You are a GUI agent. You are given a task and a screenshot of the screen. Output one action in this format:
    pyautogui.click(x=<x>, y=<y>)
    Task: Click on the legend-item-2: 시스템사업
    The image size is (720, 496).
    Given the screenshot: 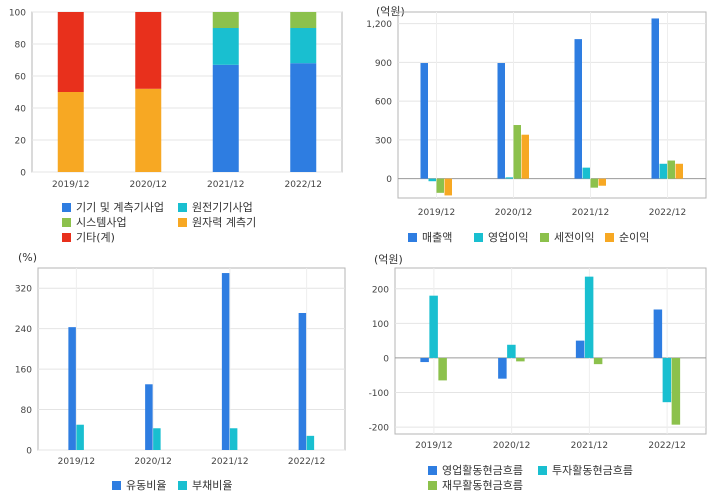 What is the action you would take?
    pyautogui.click(x=94, y=222)
    